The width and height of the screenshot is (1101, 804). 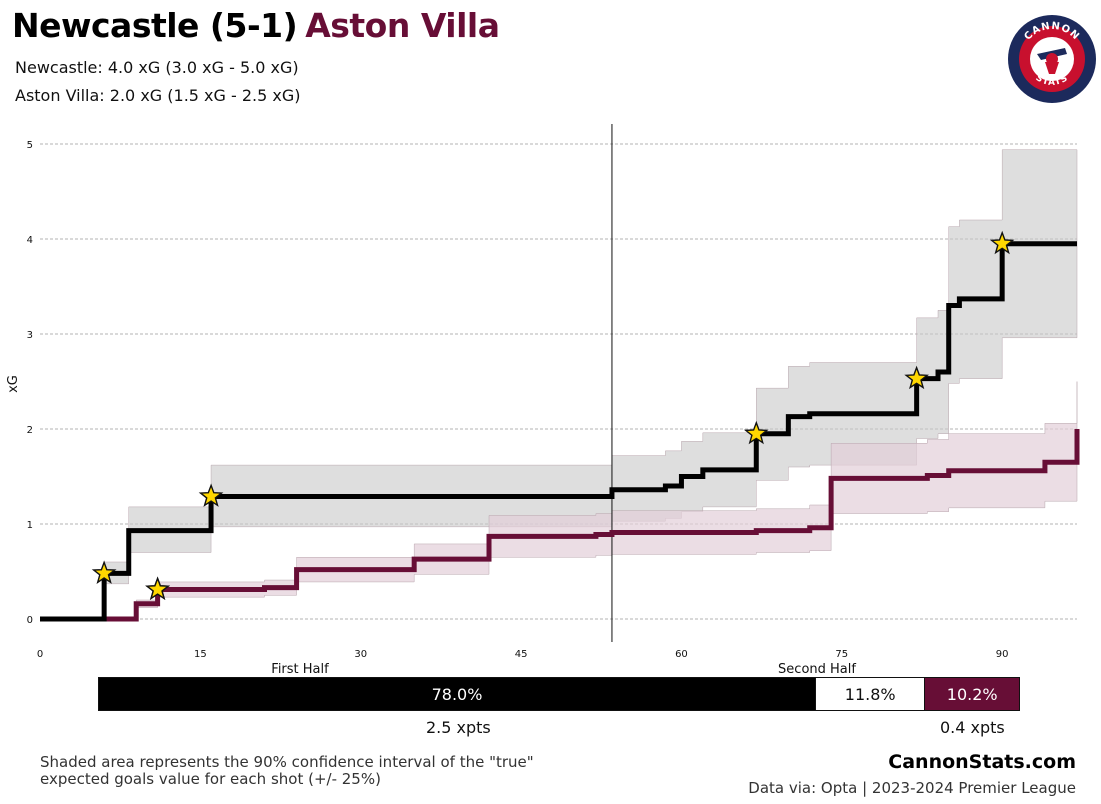 I want to click on x-tick-label: 90, so click(x=1002, y=654).